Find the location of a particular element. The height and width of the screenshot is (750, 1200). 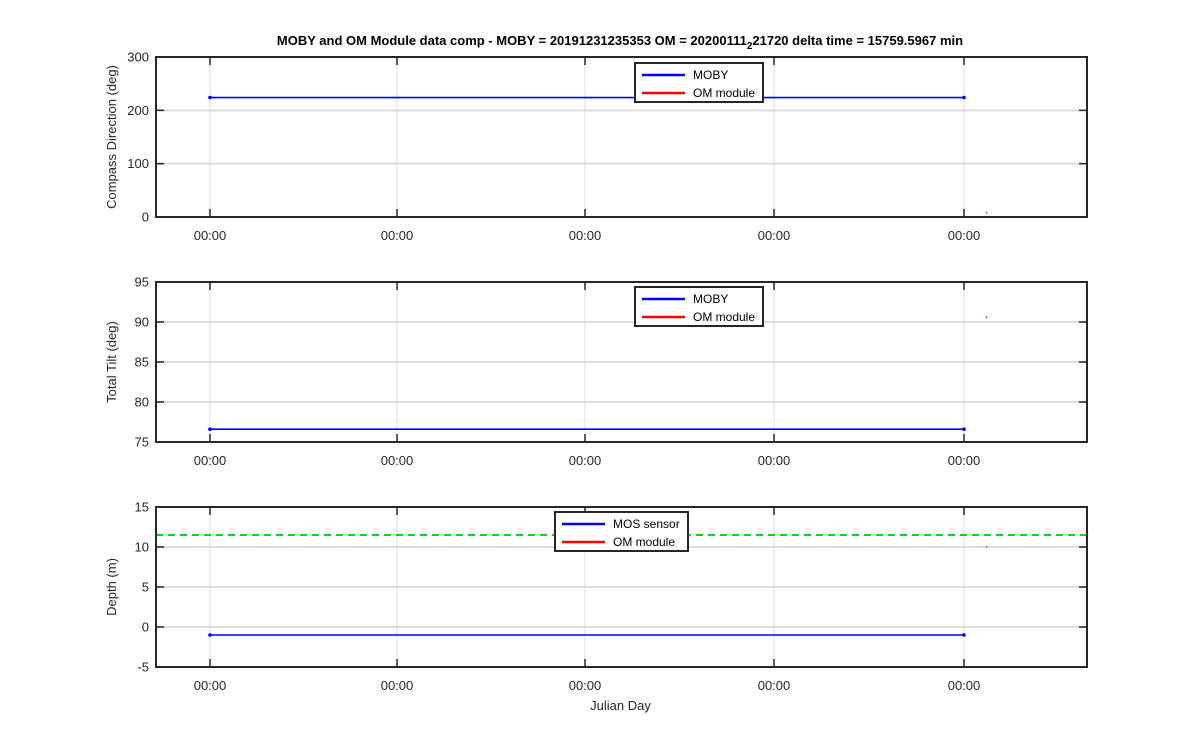

y-axis-label: Compass Direction (deg) is located at coordinates (111, 137).